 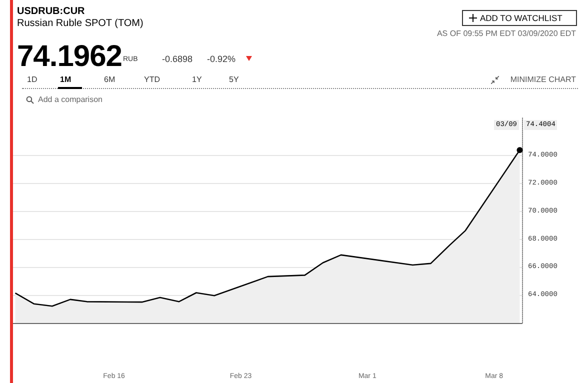 What do you see at coordinates (70, 99) in the screenshot?
I see `text: Add a comparison` at bounding box center [70, 99].